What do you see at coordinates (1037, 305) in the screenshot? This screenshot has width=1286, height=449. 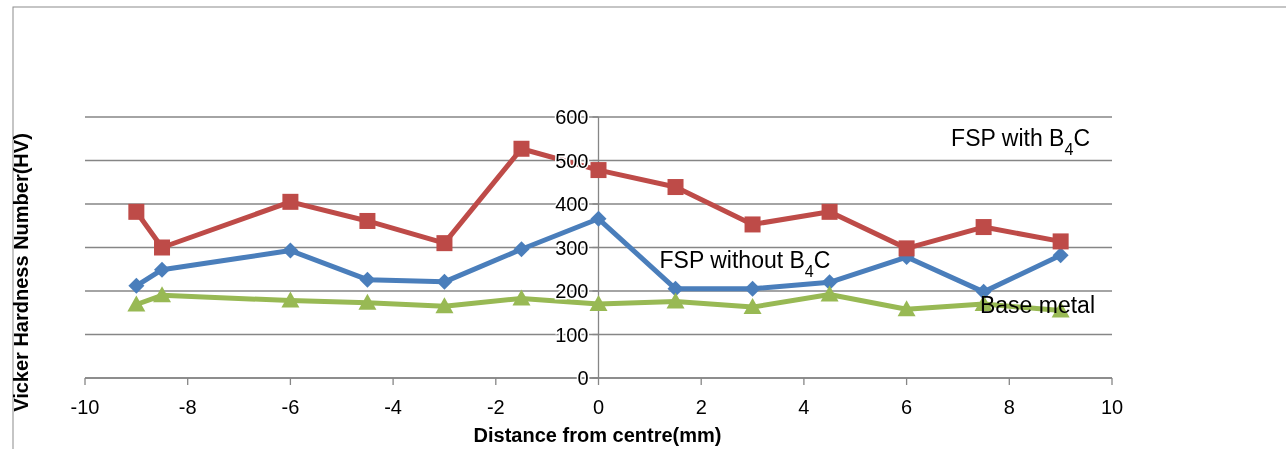 I see `series-label: Base metal` at bounding box center [1037, 305].